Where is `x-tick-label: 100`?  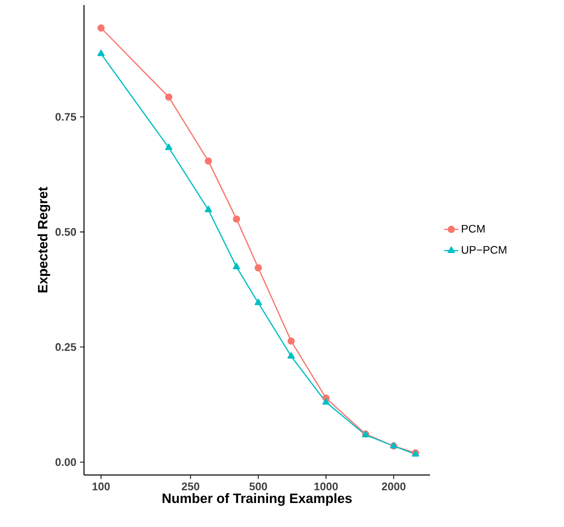 x-tick-label: 100 is located at coordinates (101, 486).